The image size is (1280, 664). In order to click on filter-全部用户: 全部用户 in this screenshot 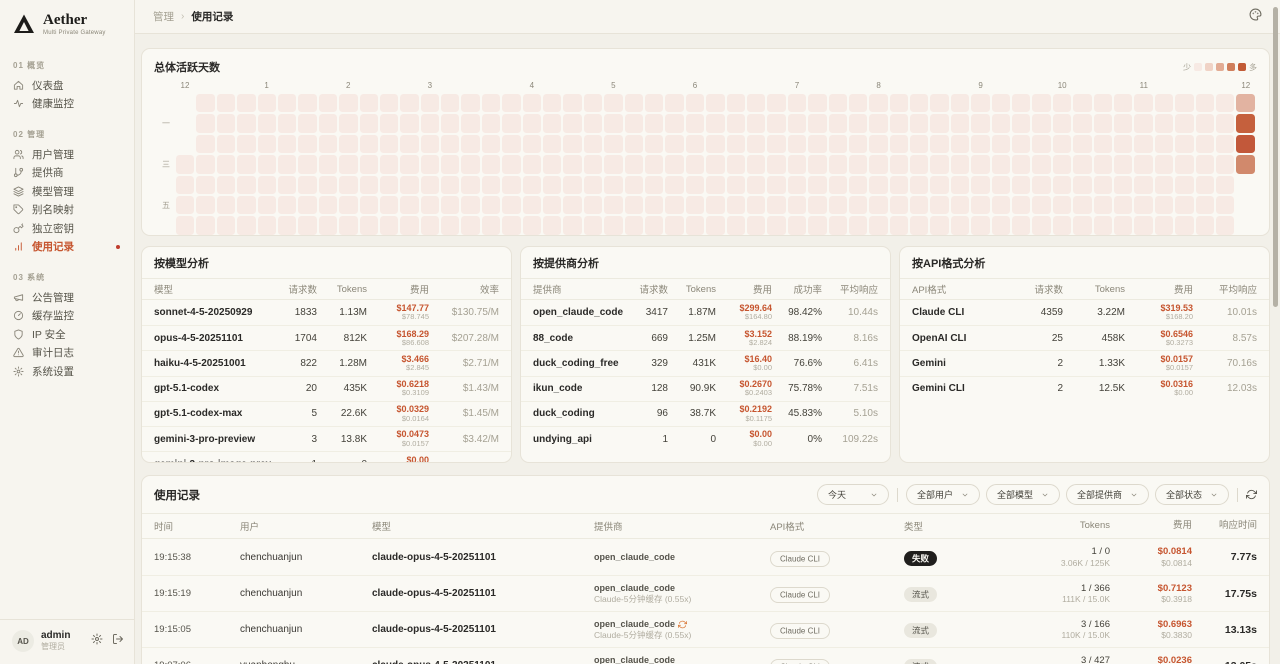, I will do `click(942, 494)`.